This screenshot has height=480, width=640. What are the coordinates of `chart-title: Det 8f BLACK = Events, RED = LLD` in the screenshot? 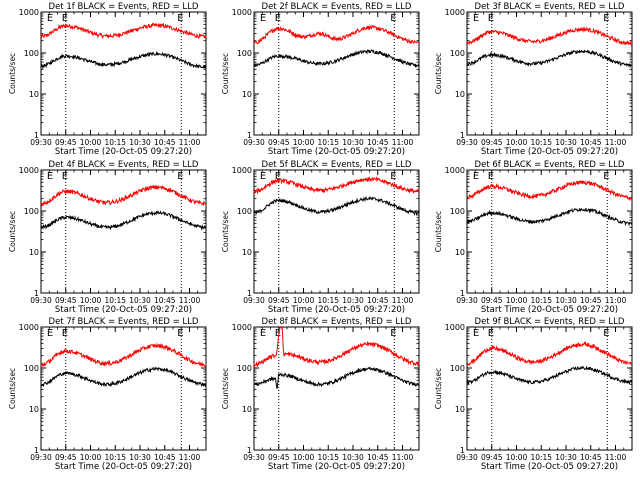 It's located at (337, 322).